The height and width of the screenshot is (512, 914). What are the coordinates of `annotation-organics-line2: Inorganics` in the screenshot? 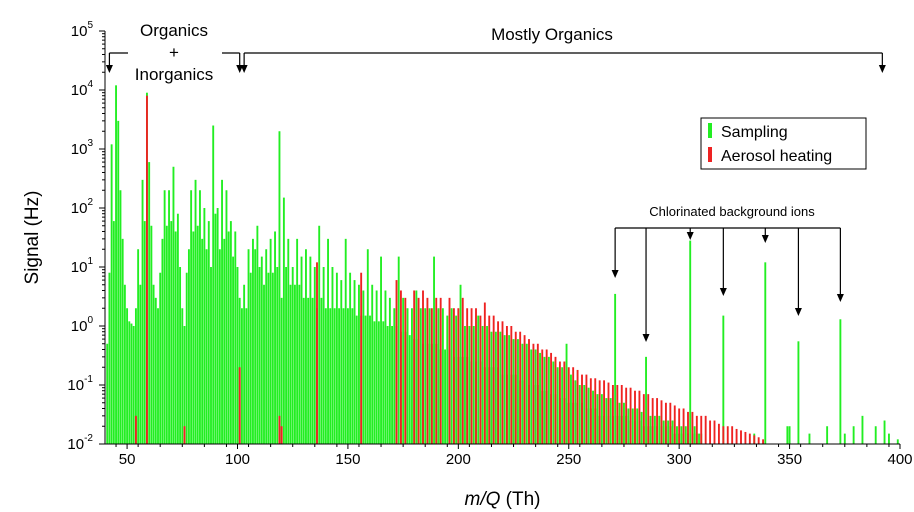 It's located at (174, 74).